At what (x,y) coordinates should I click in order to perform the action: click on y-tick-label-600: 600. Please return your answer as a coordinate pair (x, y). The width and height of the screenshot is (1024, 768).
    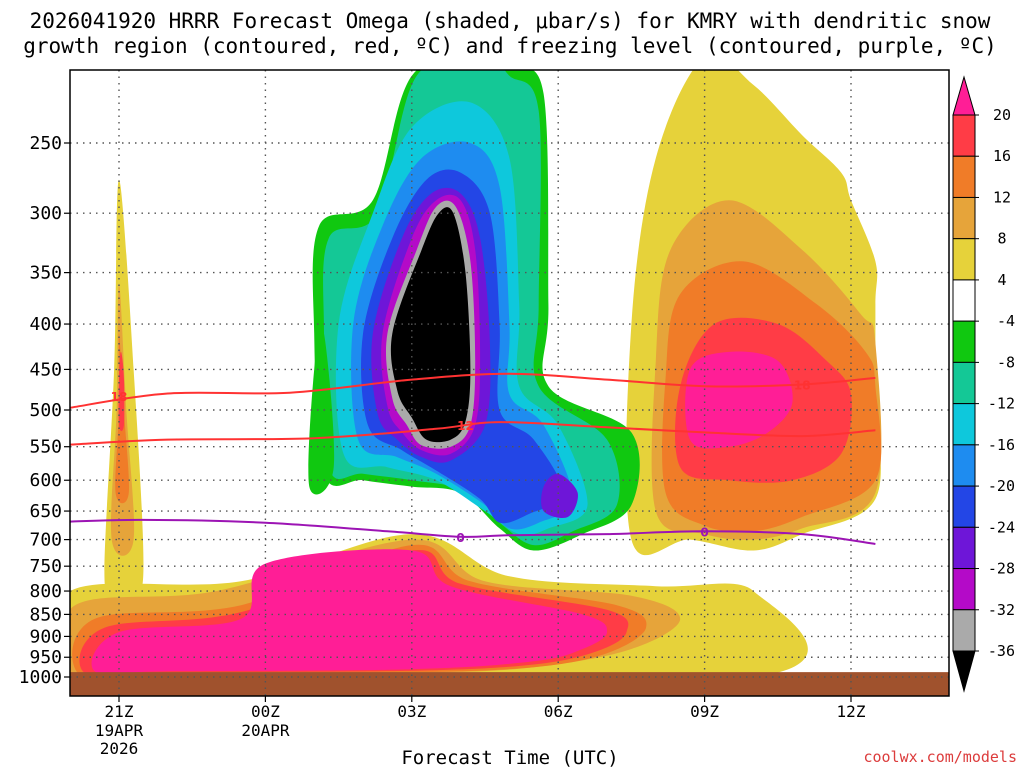
    Looking at the image, I should click on (45, 480).